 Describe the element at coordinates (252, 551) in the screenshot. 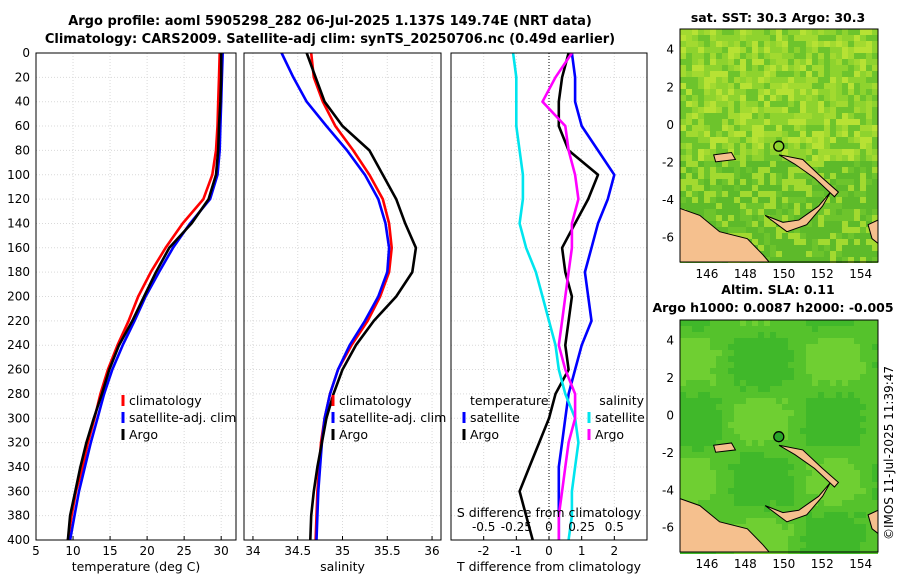

I see `x-tick-label: 34` at that location.